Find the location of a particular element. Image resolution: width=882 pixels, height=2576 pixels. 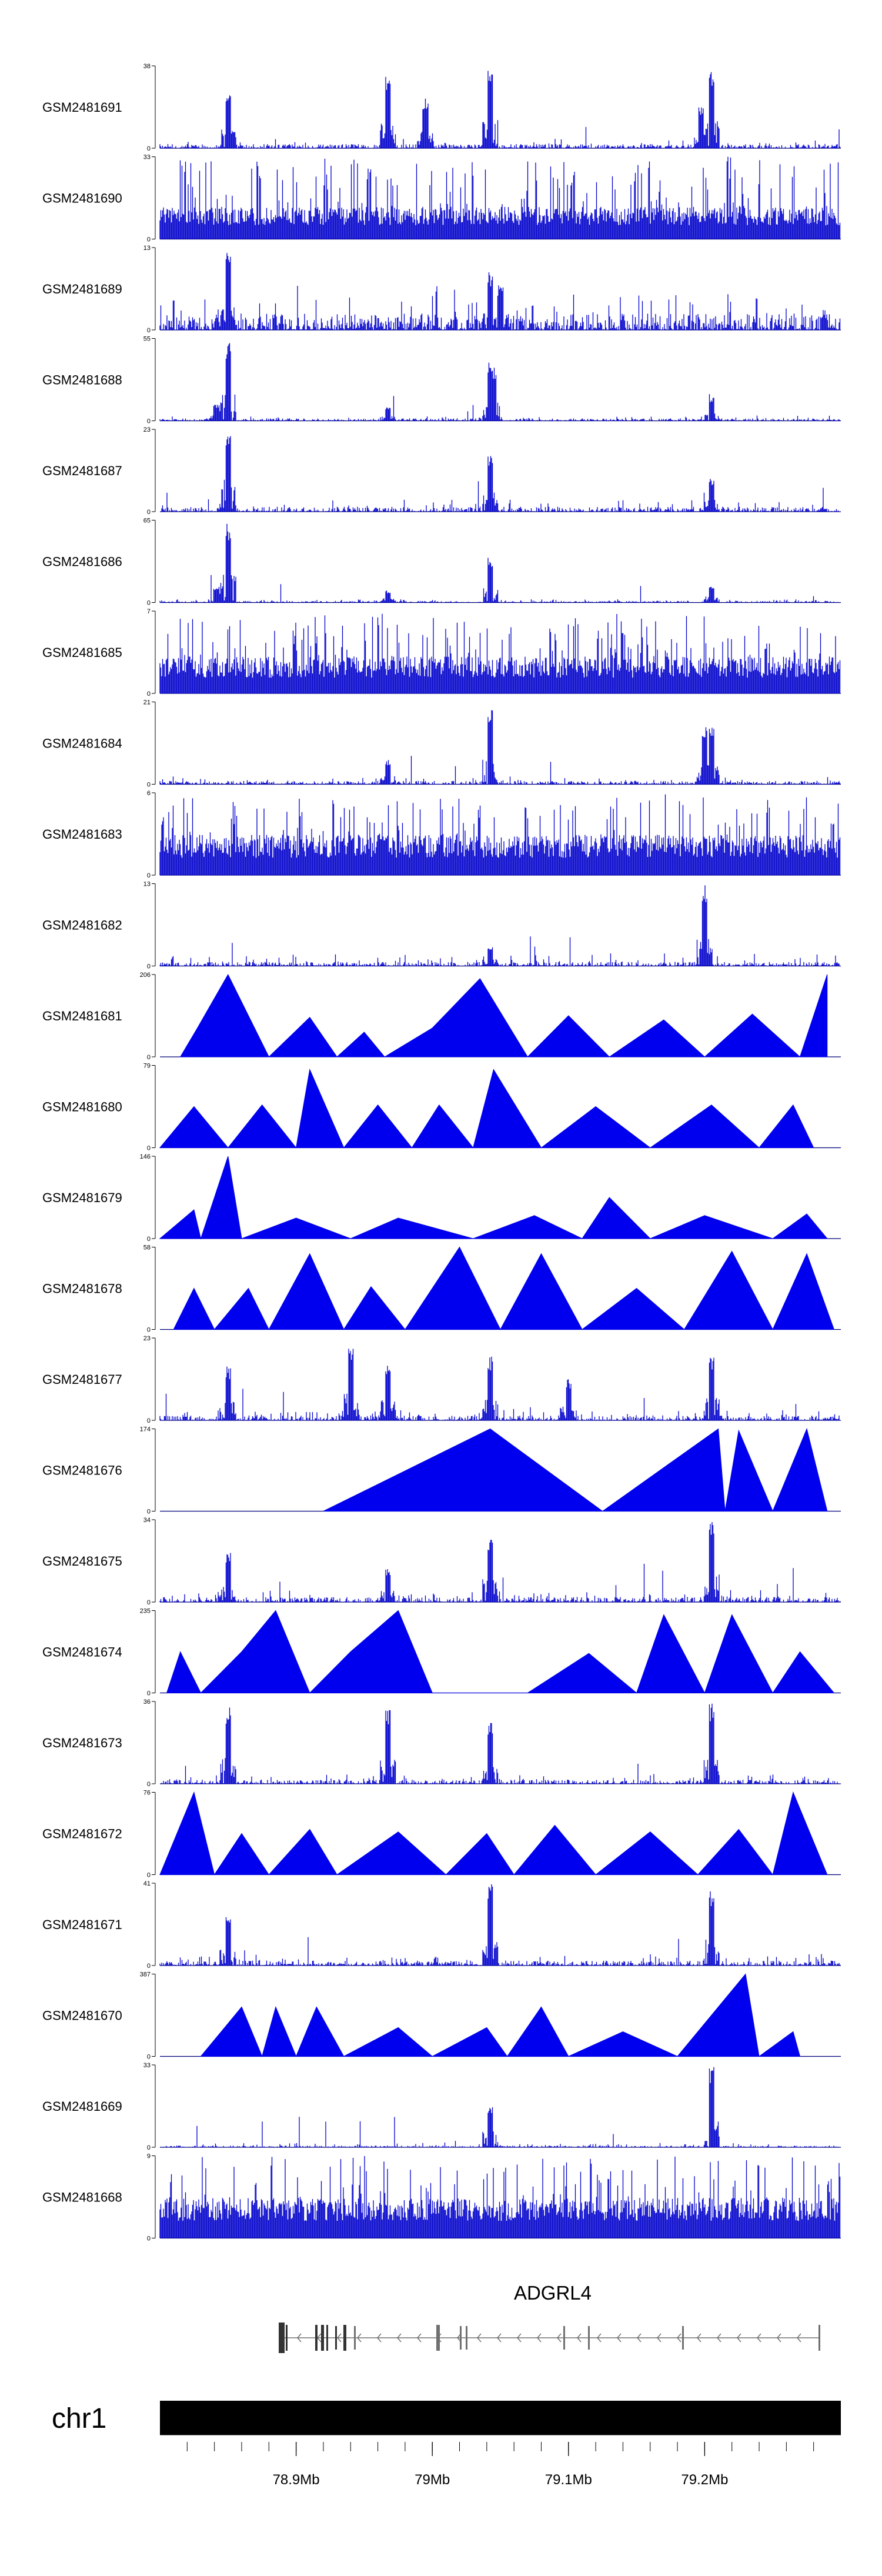

track-label: GSM2481688 is located at coordinates (82, 380).